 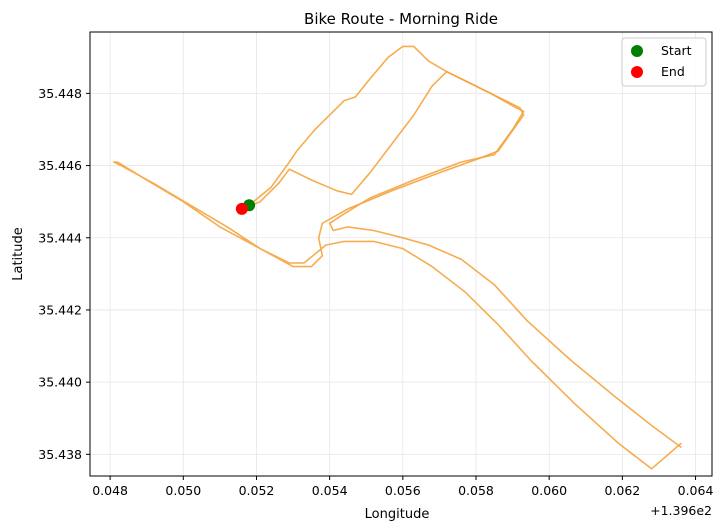 I want to click on legend: Start End, so click(x=664, y=62).